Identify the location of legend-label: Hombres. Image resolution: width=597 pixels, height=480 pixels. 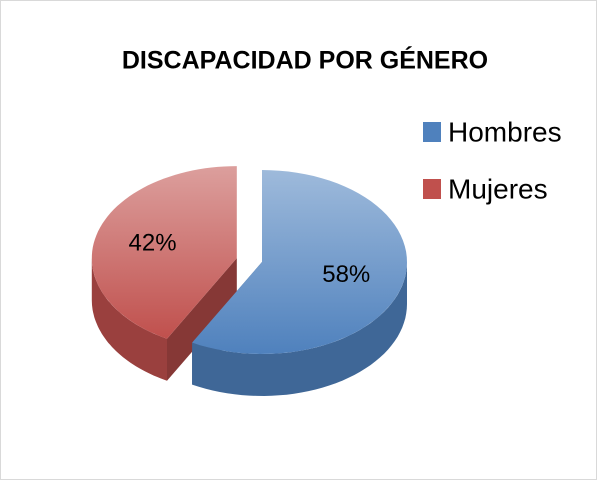
(505, 131).